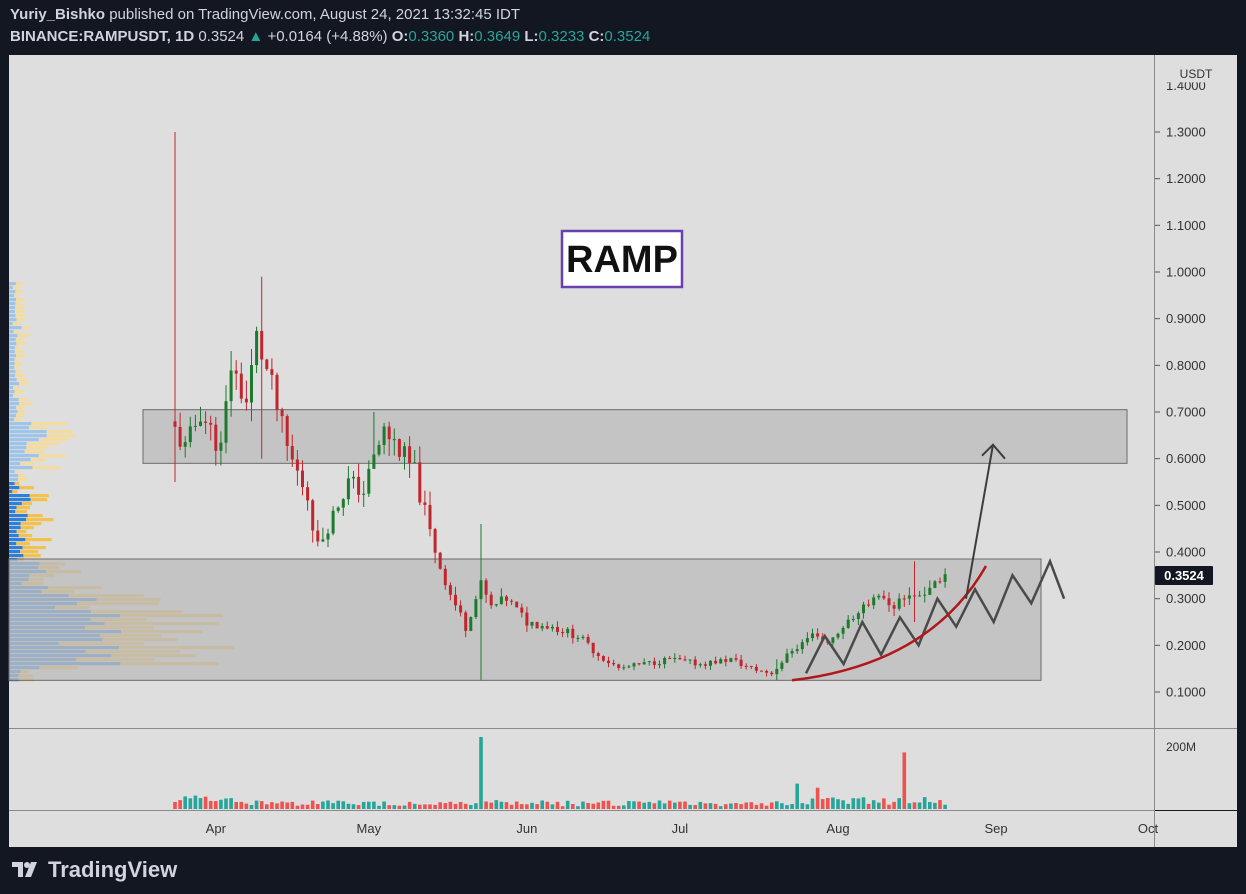  What do you see at coordinates (635, 436) in the screenshot?
I see `resistance-zone` at bounding box center [635, 436].